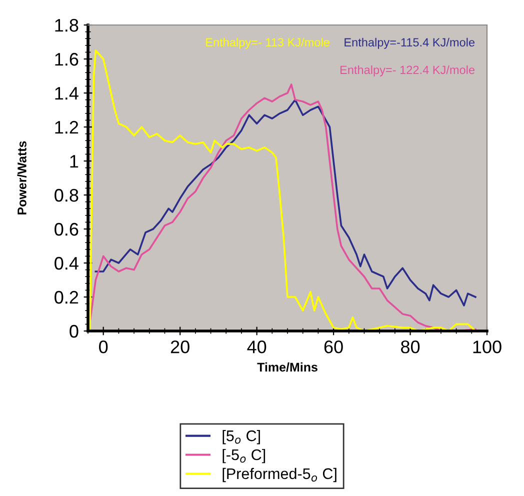  What do you see at coordinates (66, 59) in the screenshot?
I see `y-tick-label: 1.6` at bounding box center [66, 59].